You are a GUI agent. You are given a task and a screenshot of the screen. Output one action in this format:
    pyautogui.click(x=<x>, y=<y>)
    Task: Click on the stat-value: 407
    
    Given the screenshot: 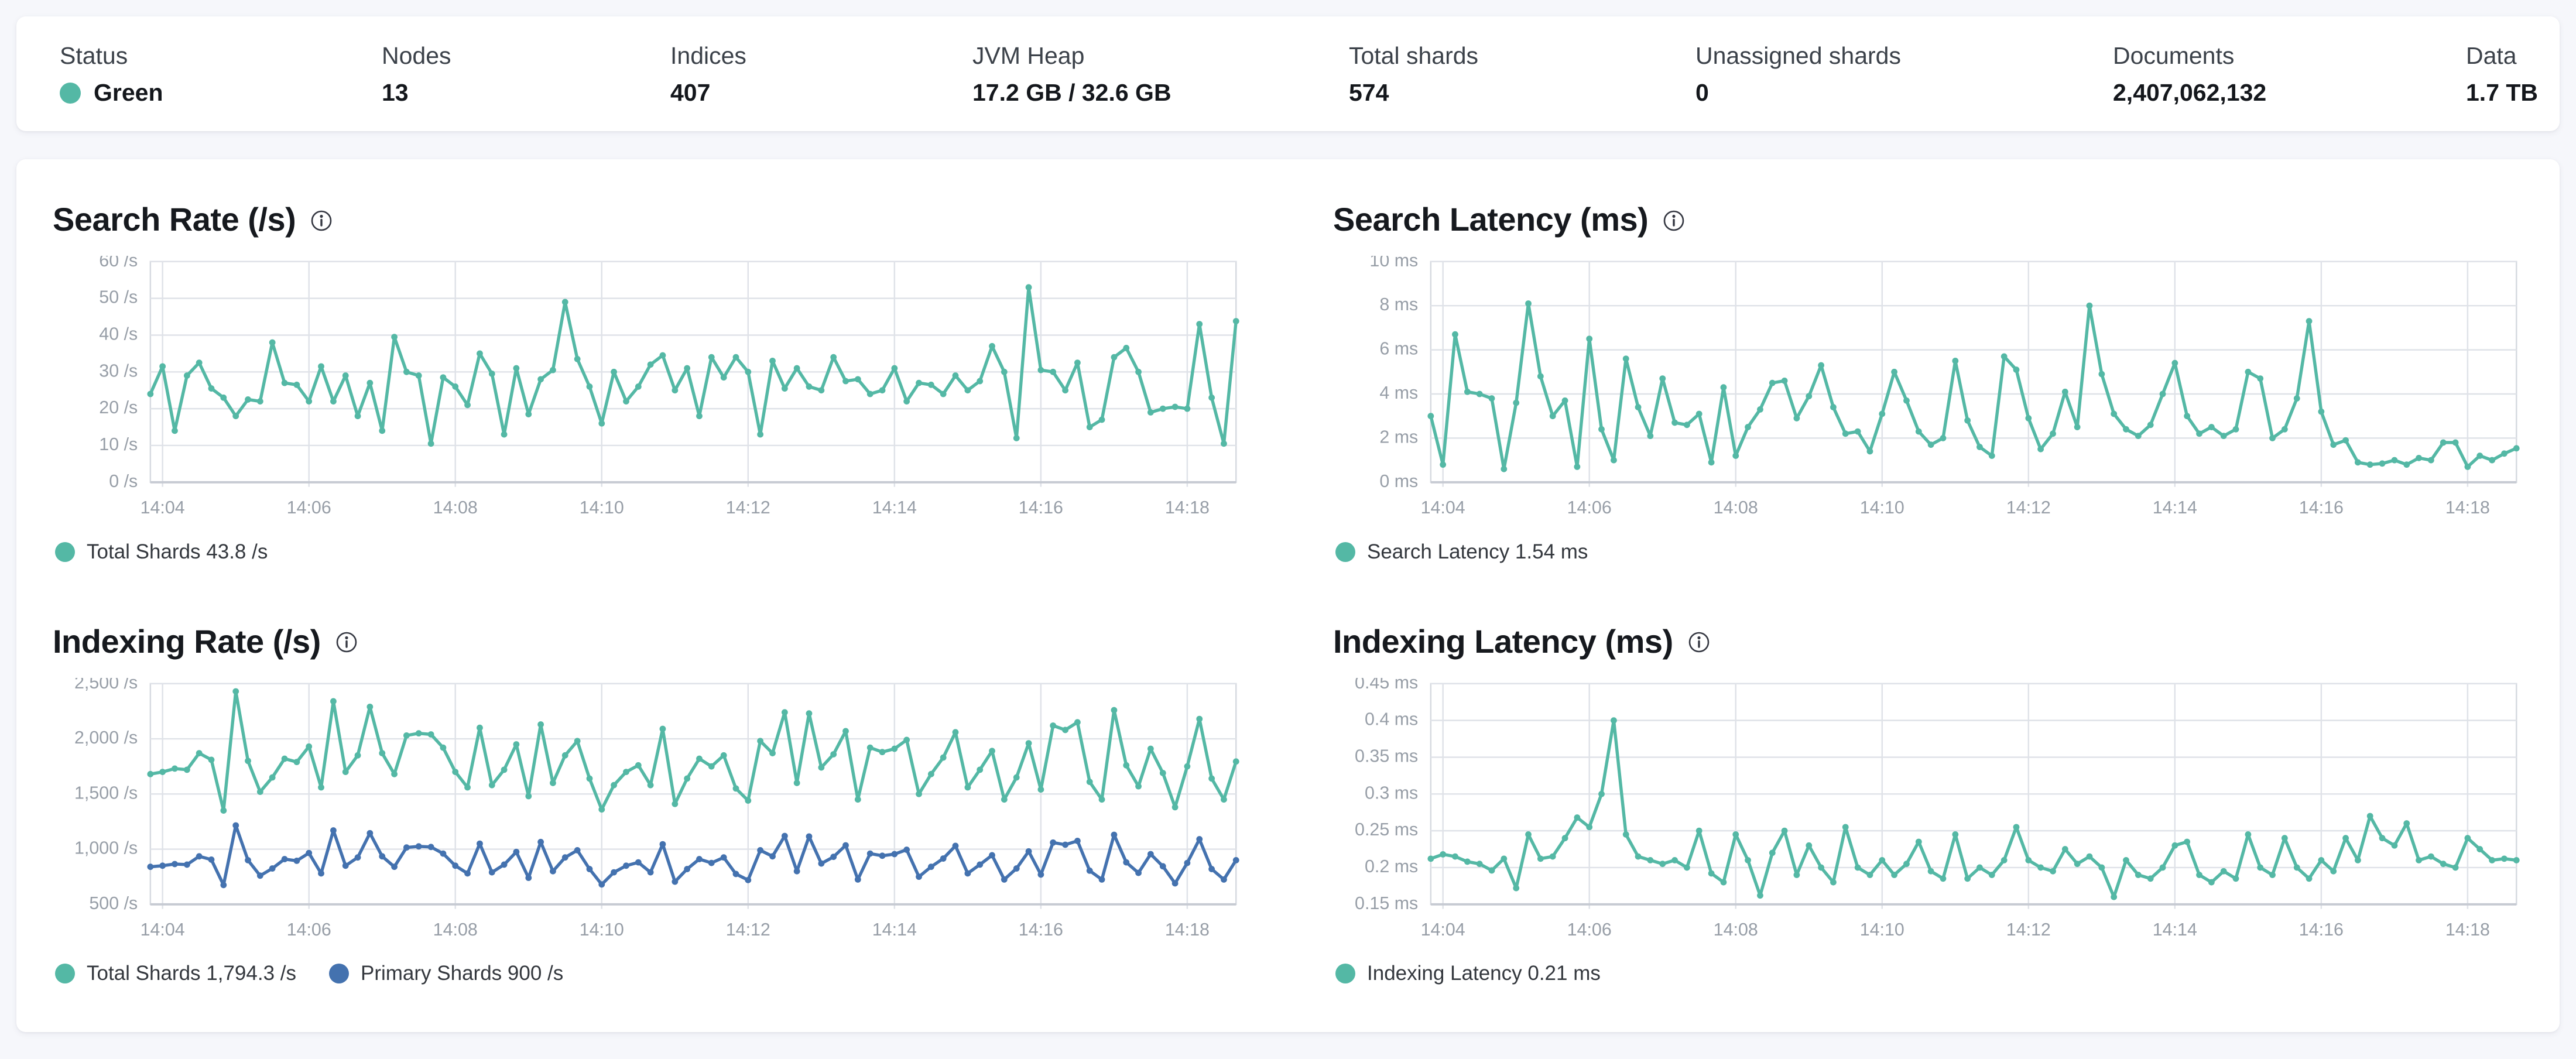 What is the action you would take?
    pyautogui.click(x=690, y=93)
    